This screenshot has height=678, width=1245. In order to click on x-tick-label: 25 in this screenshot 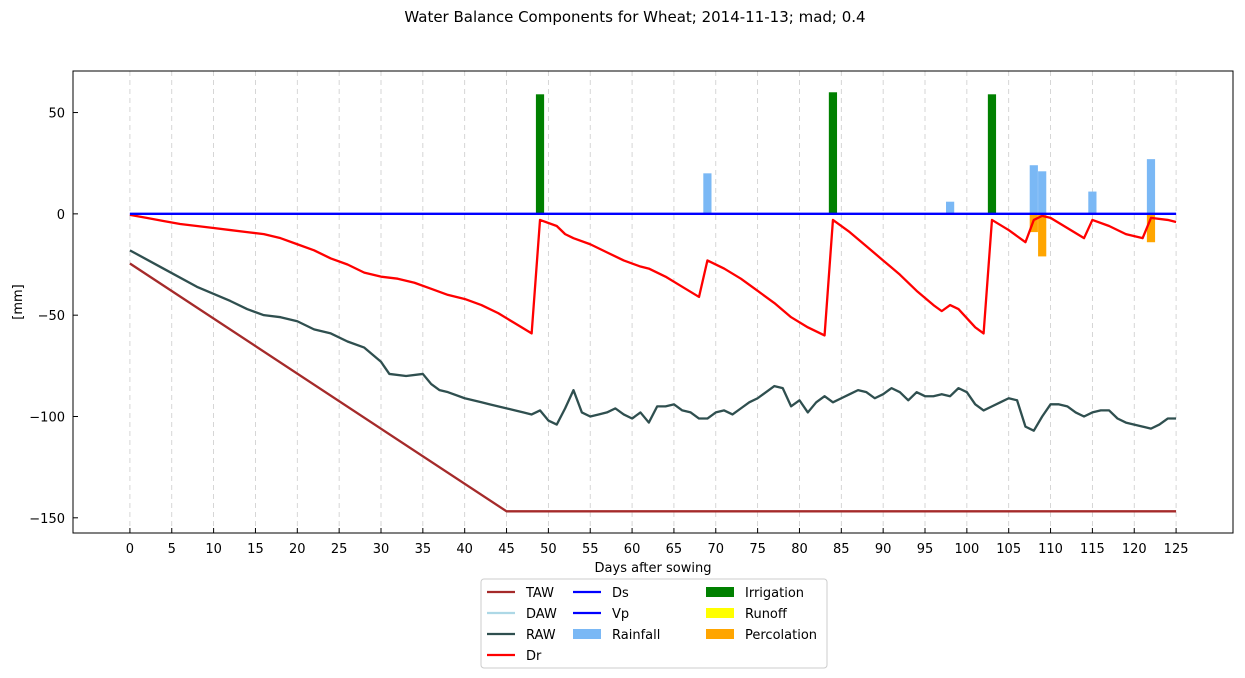, I will do `click(339, 549)`.